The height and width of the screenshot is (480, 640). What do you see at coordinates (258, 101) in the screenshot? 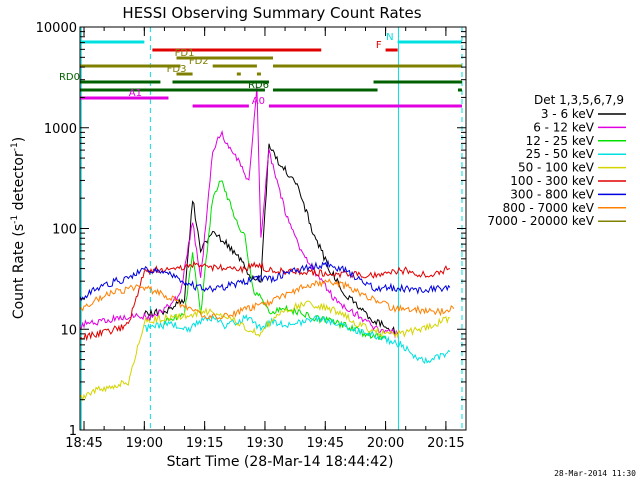
I see `flag-label-a0: A0` at bounding box center [258, 101].